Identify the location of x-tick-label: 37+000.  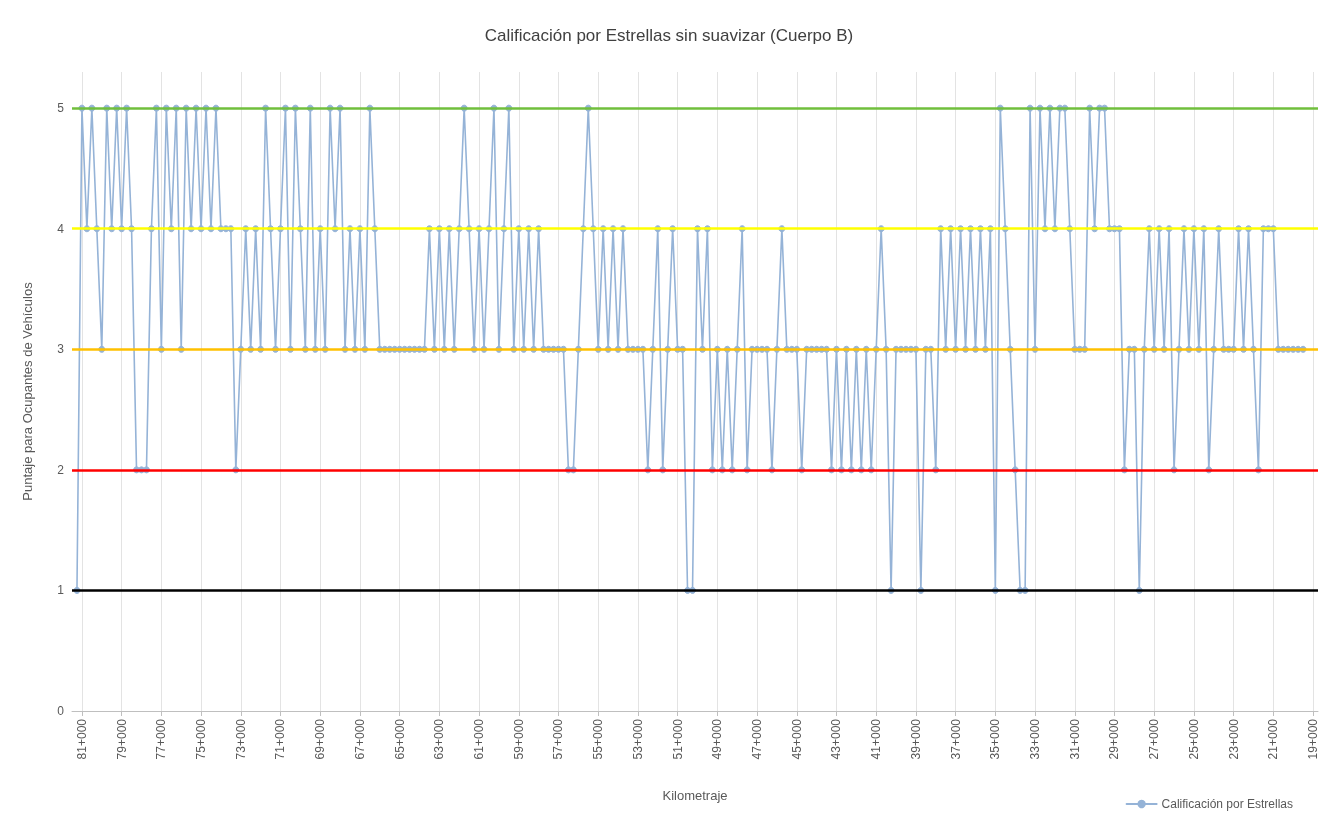
(955, 739).